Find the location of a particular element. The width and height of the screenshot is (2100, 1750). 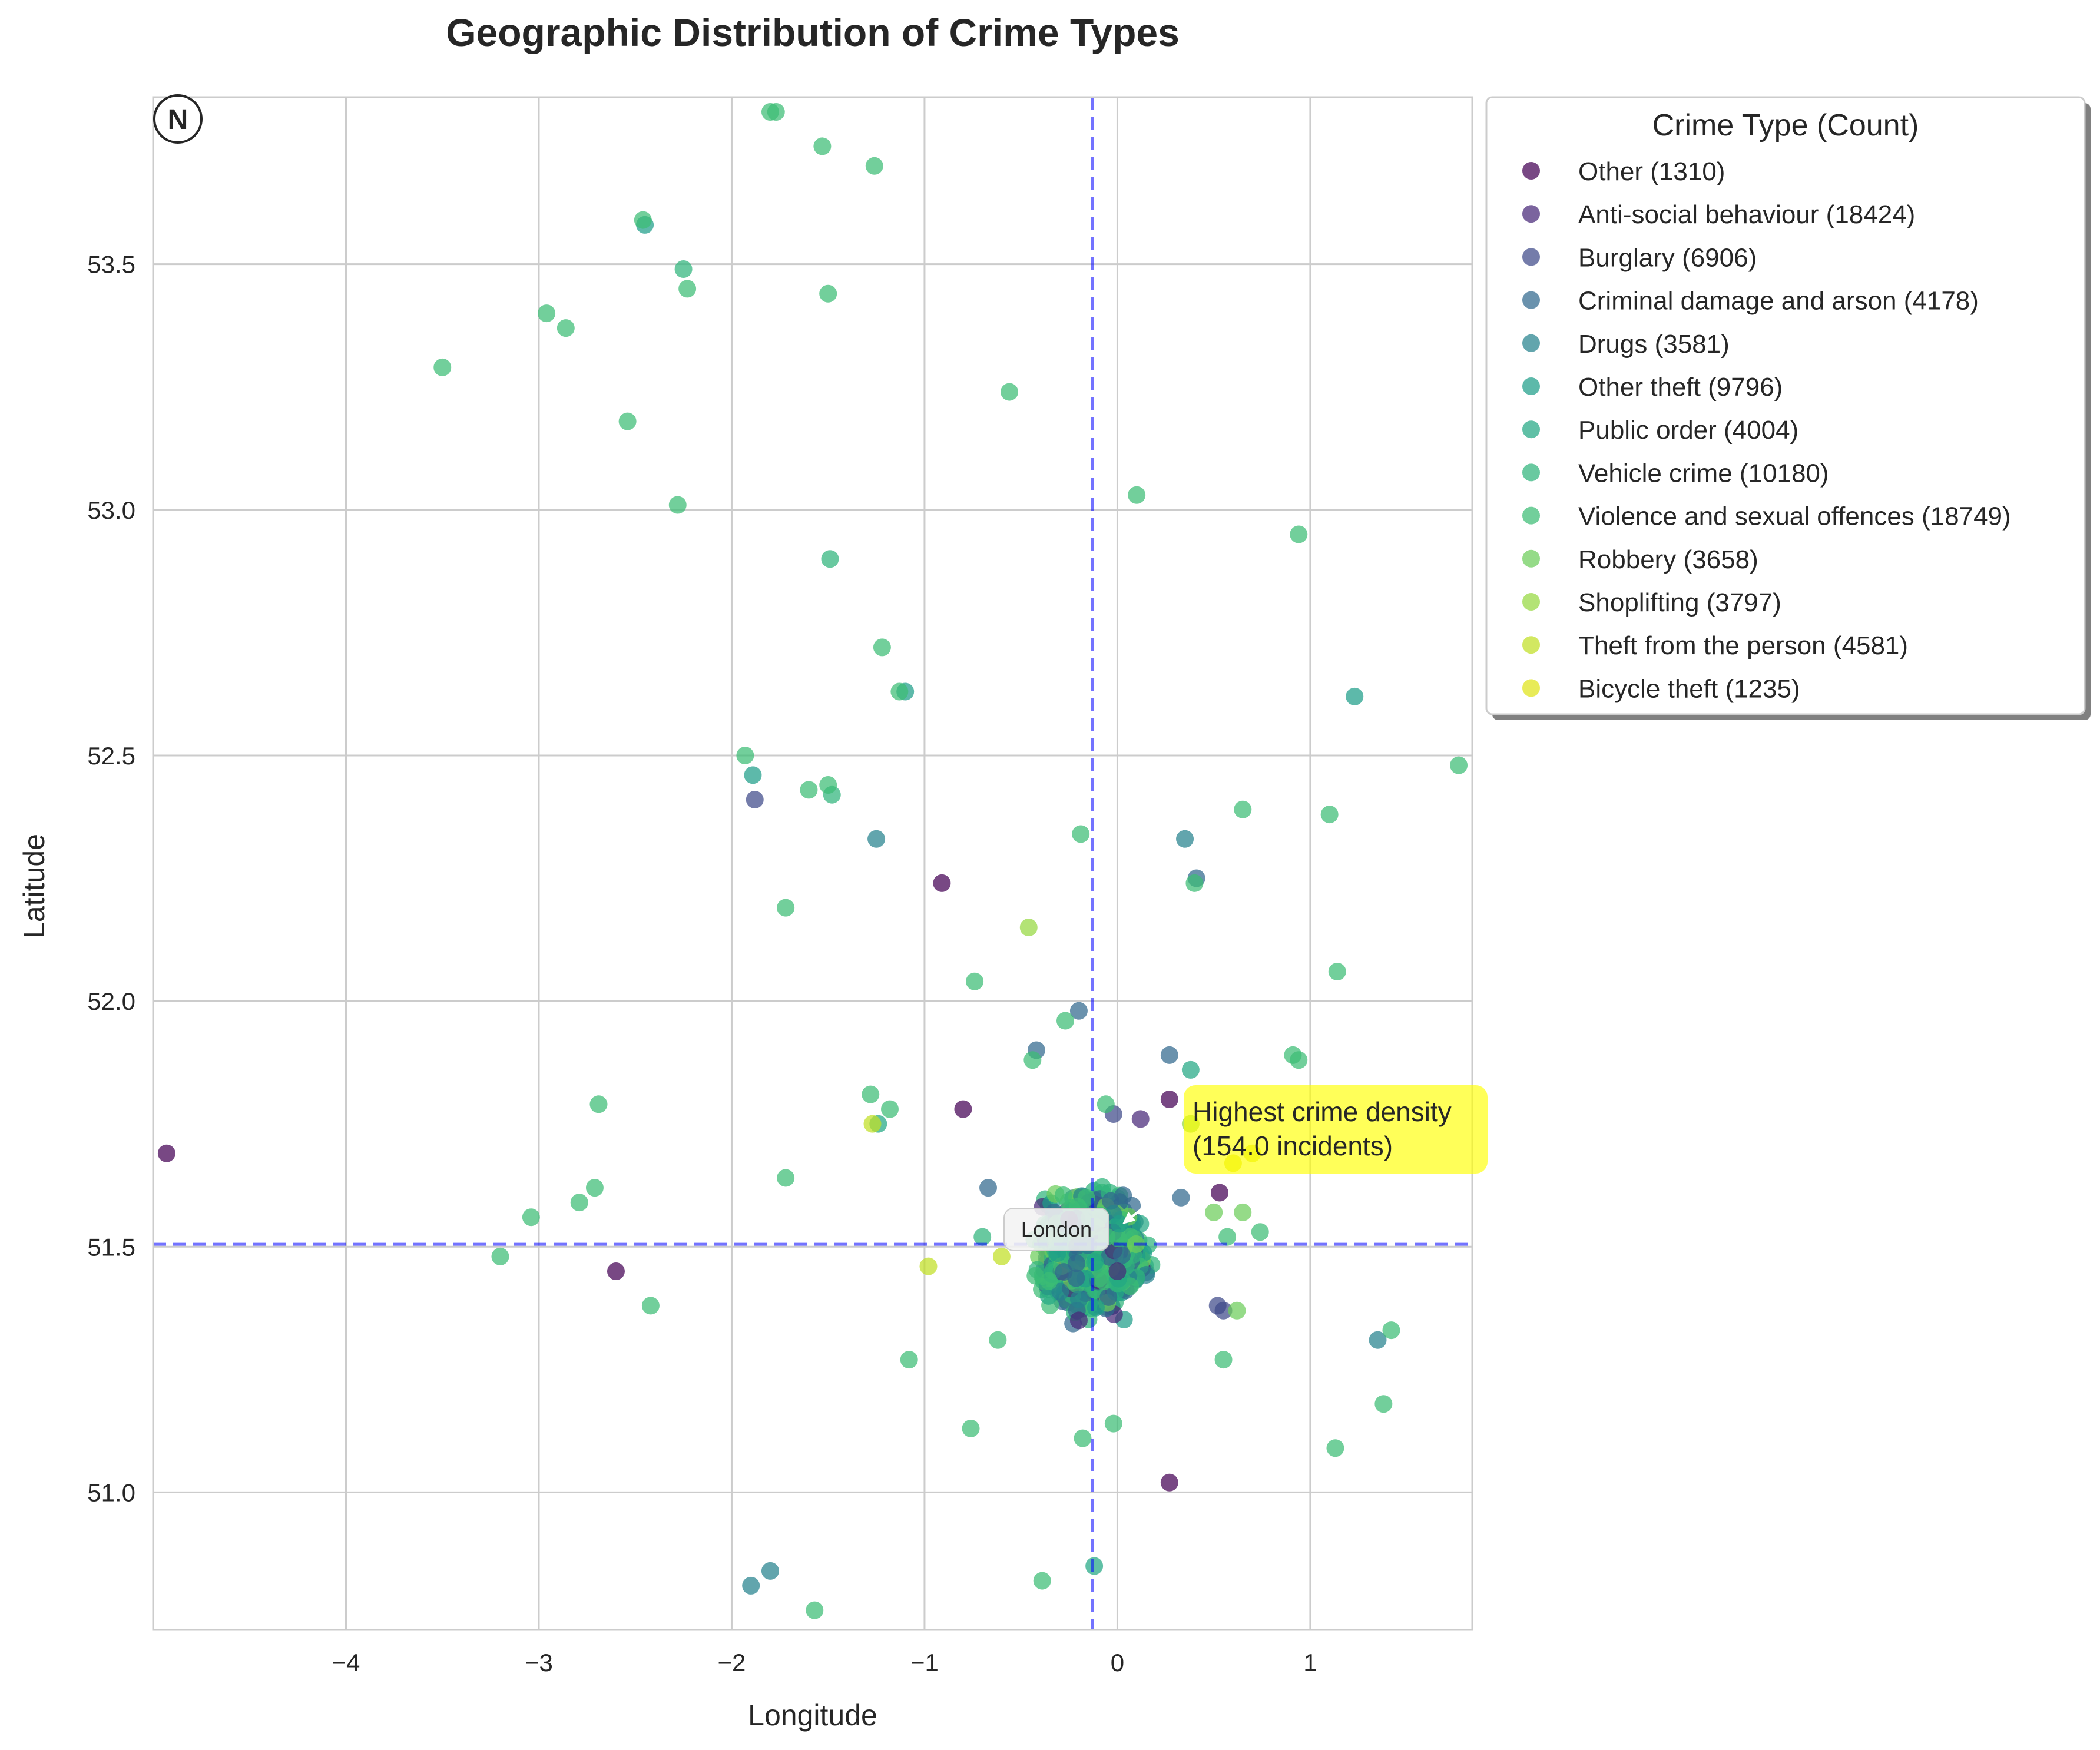

y-tick-label: 53.5 is located at coordinates (111, 265).